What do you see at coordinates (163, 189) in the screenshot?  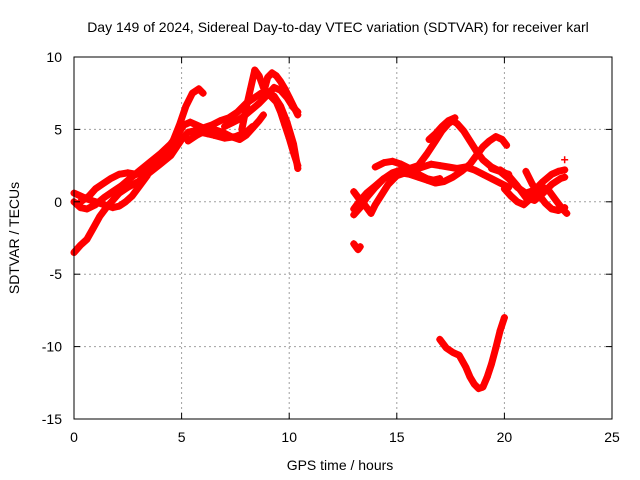 I see `series-trace` at bounding box center [163, 189].